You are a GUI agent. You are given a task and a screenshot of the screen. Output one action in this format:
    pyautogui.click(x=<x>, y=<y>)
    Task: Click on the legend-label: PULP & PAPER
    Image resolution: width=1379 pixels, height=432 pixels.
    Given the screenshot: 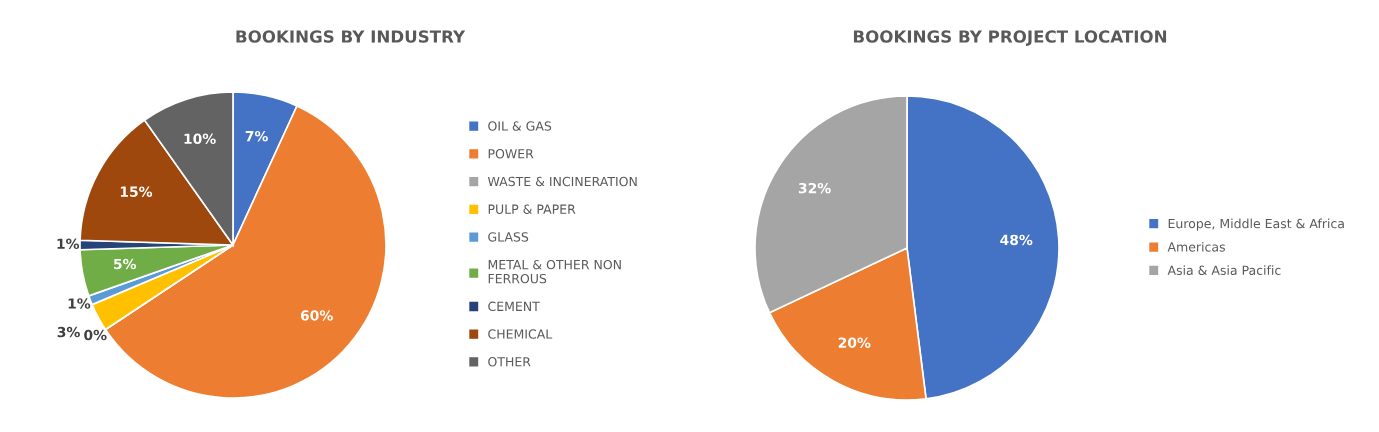 What is the action you would take?
    pyautogui.click(x=532, y=209)
    